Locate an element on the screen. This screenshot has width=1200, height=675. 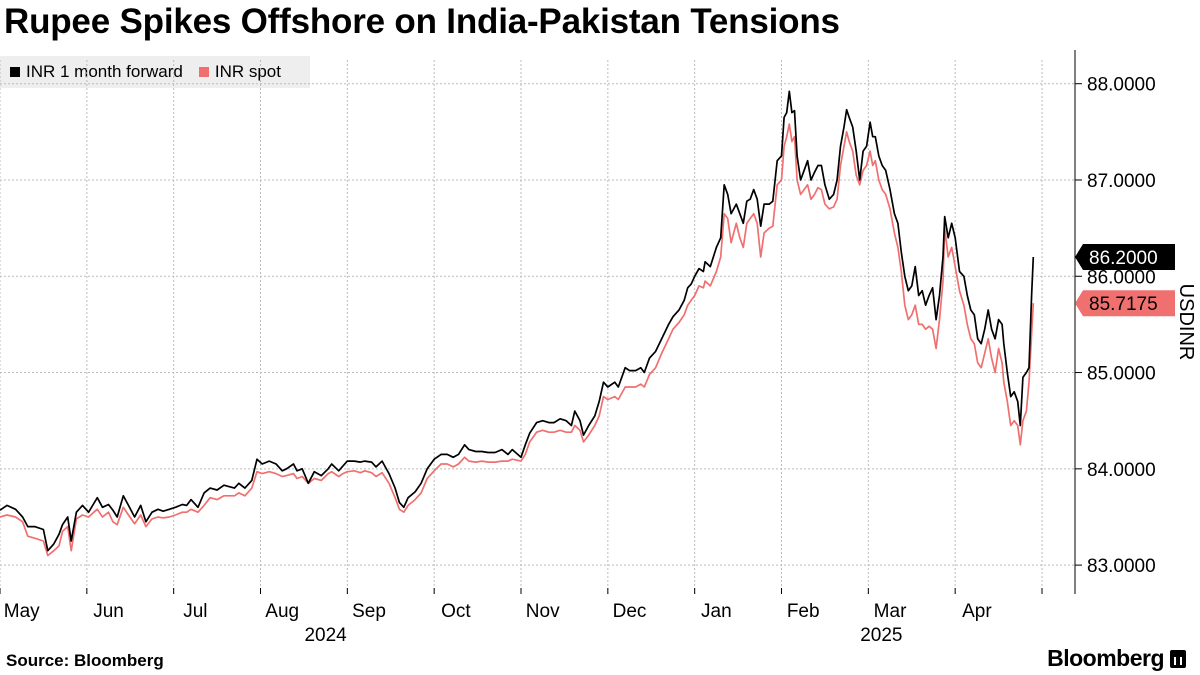
brand-logo: Bloomberg is located at coordinates (1116, 658).